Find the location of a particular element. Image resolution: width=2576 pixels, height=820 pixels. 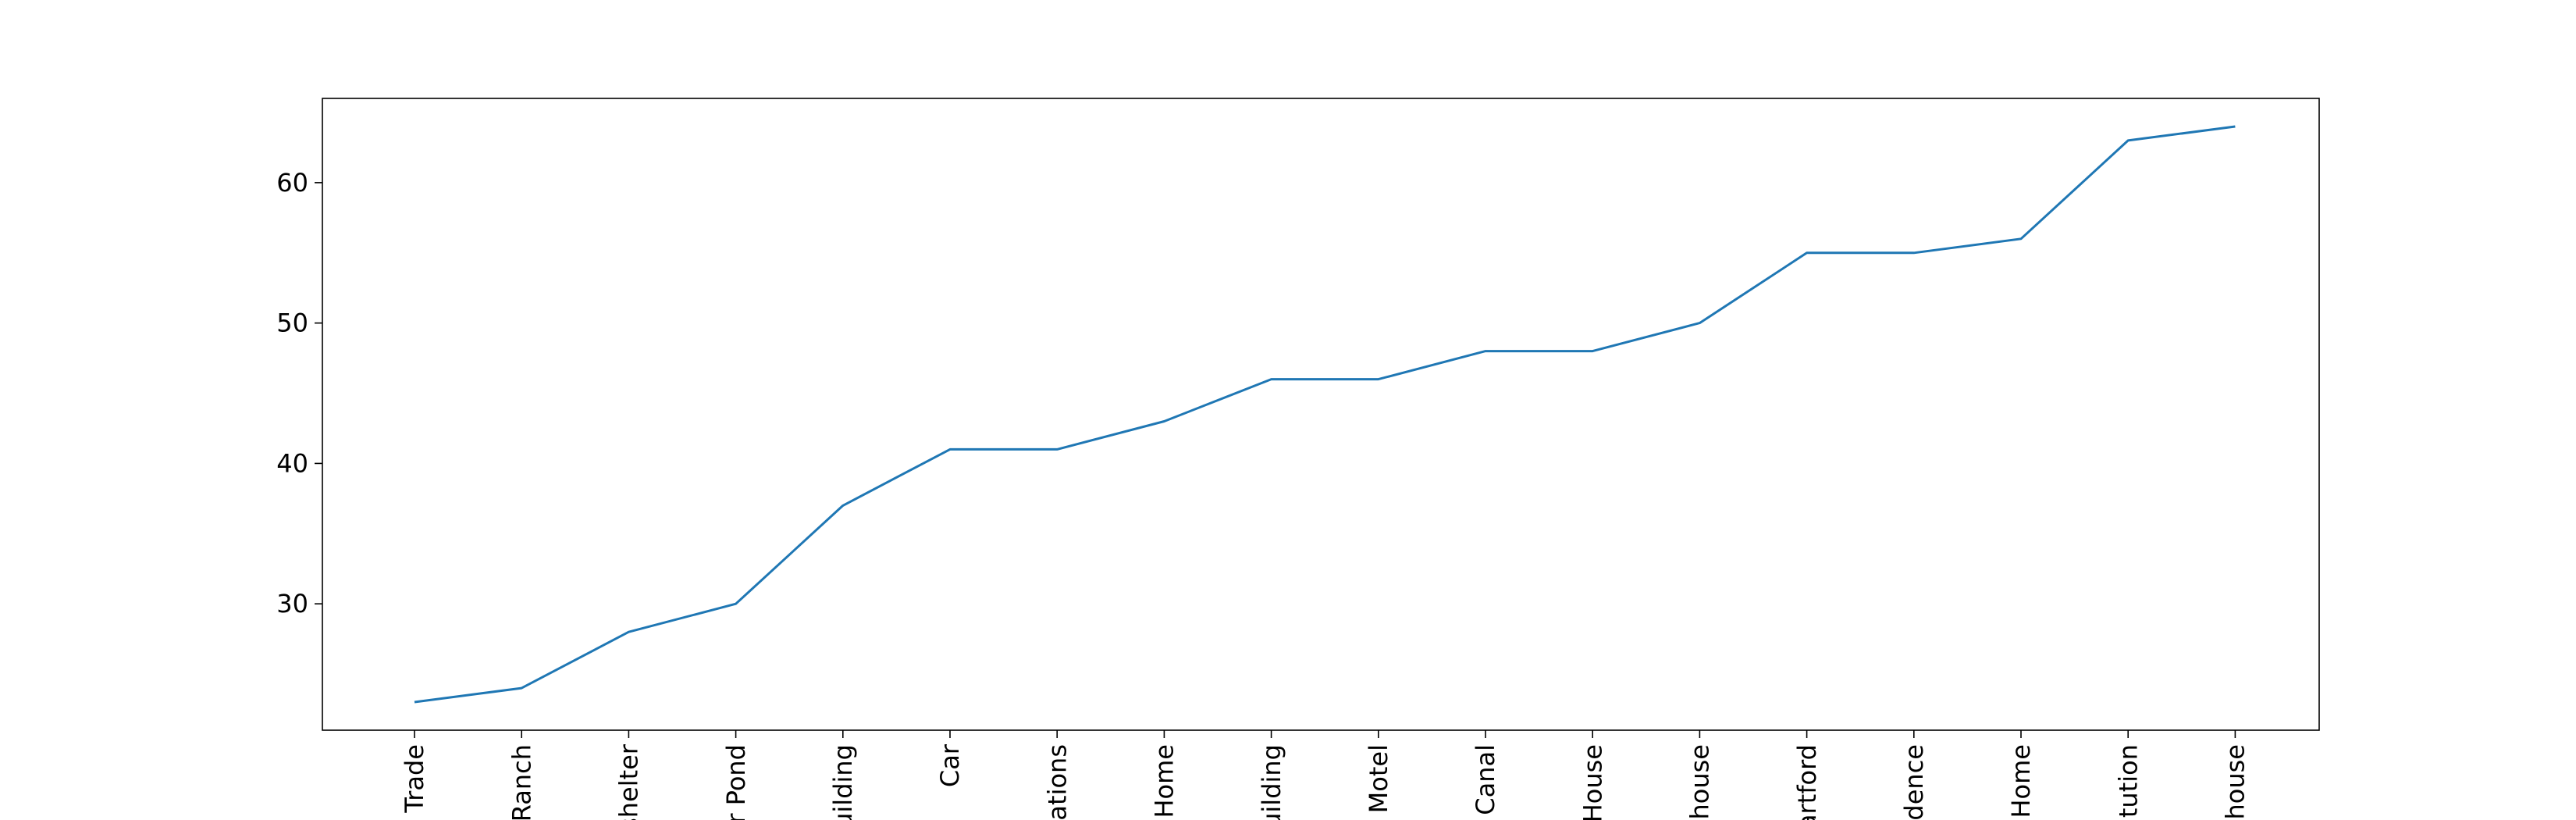

x-tick-label: s Home is located at coordinates (1164, 782).